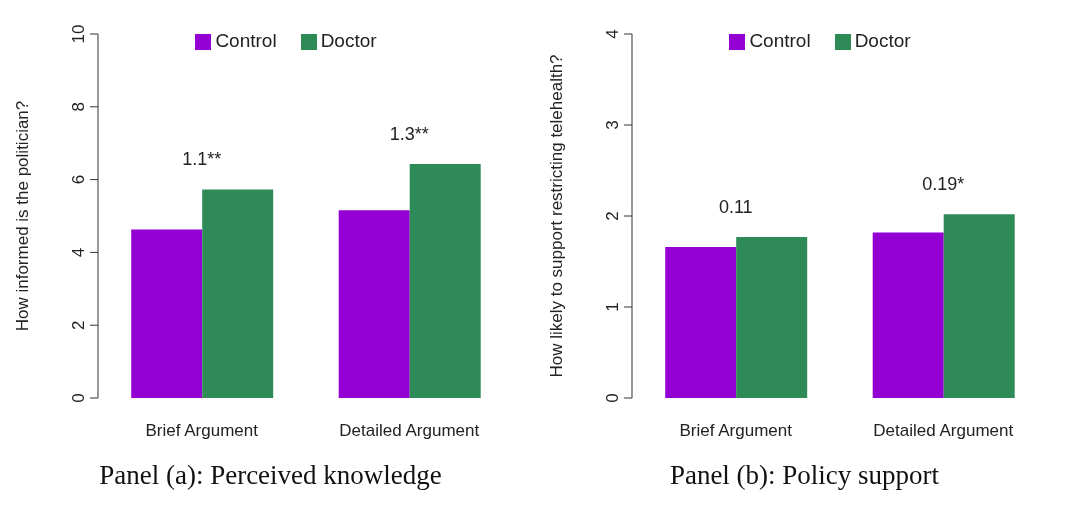 The width and height of the screenshot is (1075, 510). What do you see at coordinates (943, 184) in the screenshot?
I see `annotation: 0.19*` at bounding box center [943, 184].